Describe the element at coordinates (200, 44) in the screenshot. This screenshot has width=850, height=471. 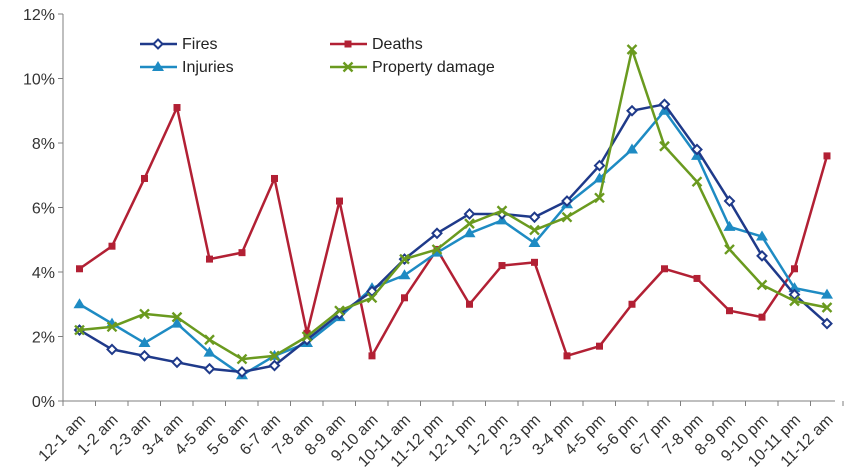
I see `legend-label: Fires` at that location.